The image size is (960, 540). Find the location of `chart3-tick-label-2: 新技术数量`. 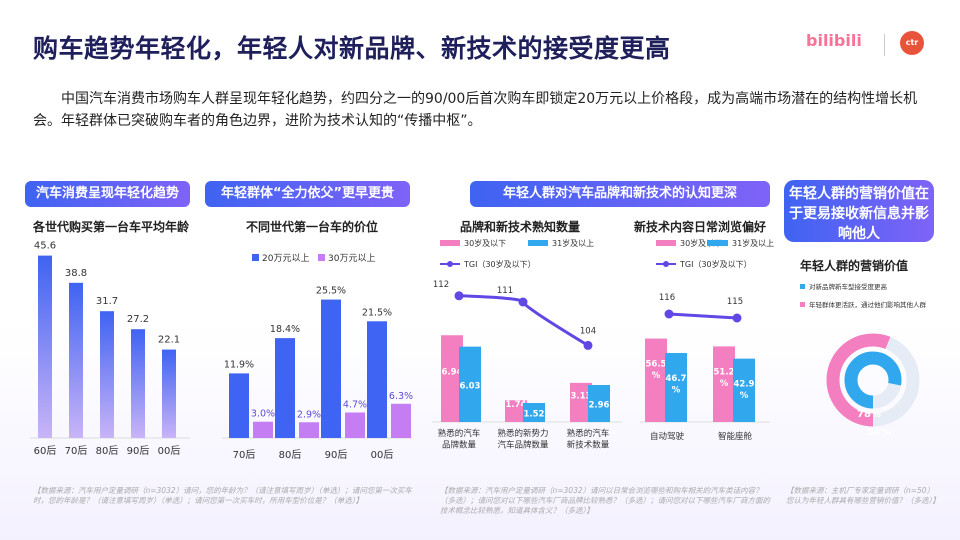

chart3-tick-label-2: 新技术数量 is located at coordinates (588, 445).